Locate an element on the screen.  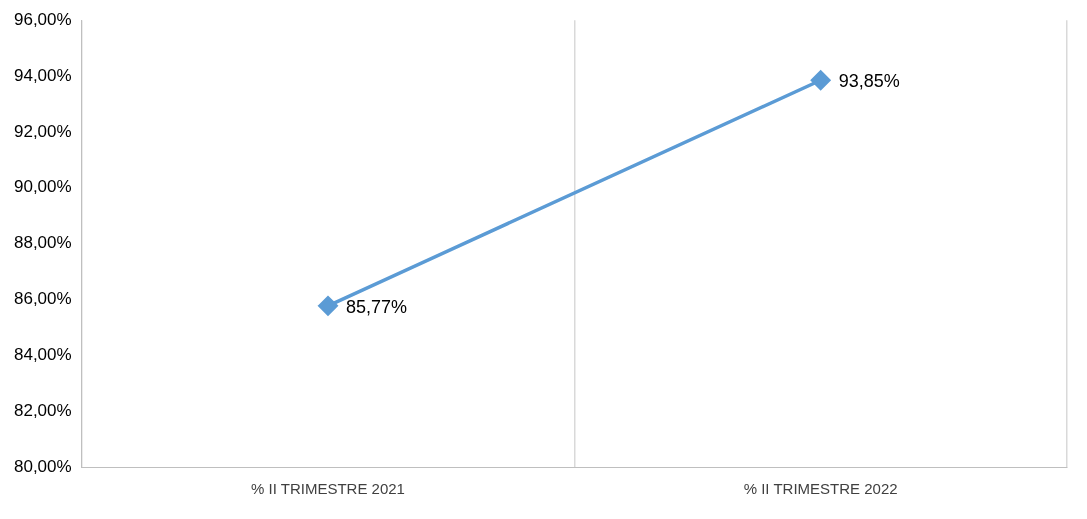
y-tick-label: 92,00% is located at coordinates (42, 131).